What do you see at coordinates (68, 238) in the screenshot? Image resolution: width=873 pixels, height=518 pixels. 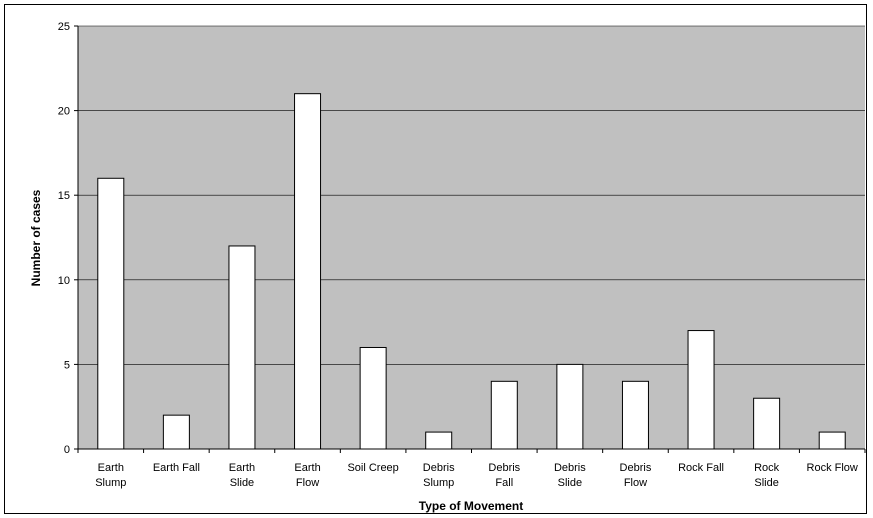 I see `y-tick-labels: 0 5 10 15 20 25` at bounding box center [68, 238].